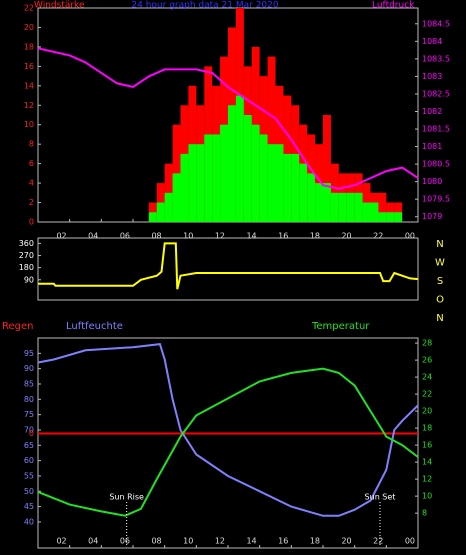 The image size is (466, 555). What do you see at coordinates (427, 377) in the screenshot?
I see `y2-tick-label: 24` at bounding box center [427, 377].